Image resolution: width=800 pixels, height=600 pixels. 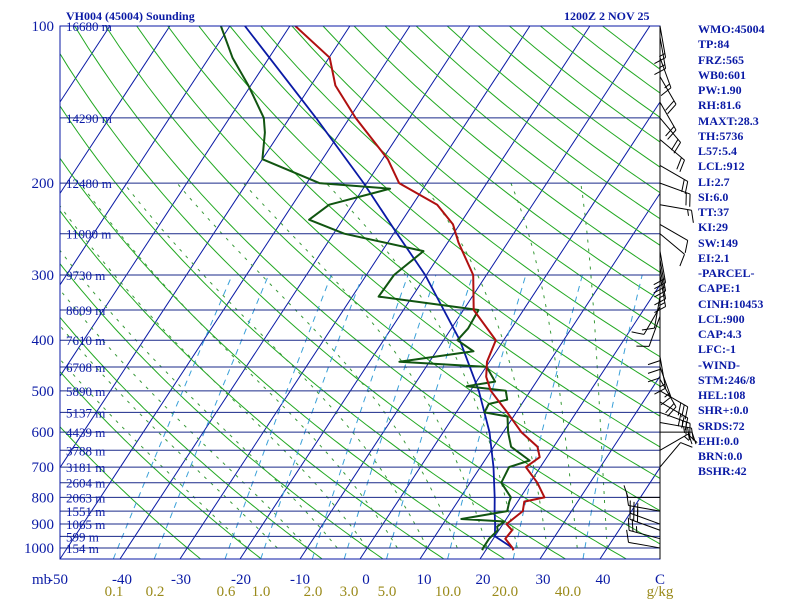 What do you see at coordinates (241, 580) in the screenshot?
I see `temperature-tick-label: -20` at bounding box center [241, 580].